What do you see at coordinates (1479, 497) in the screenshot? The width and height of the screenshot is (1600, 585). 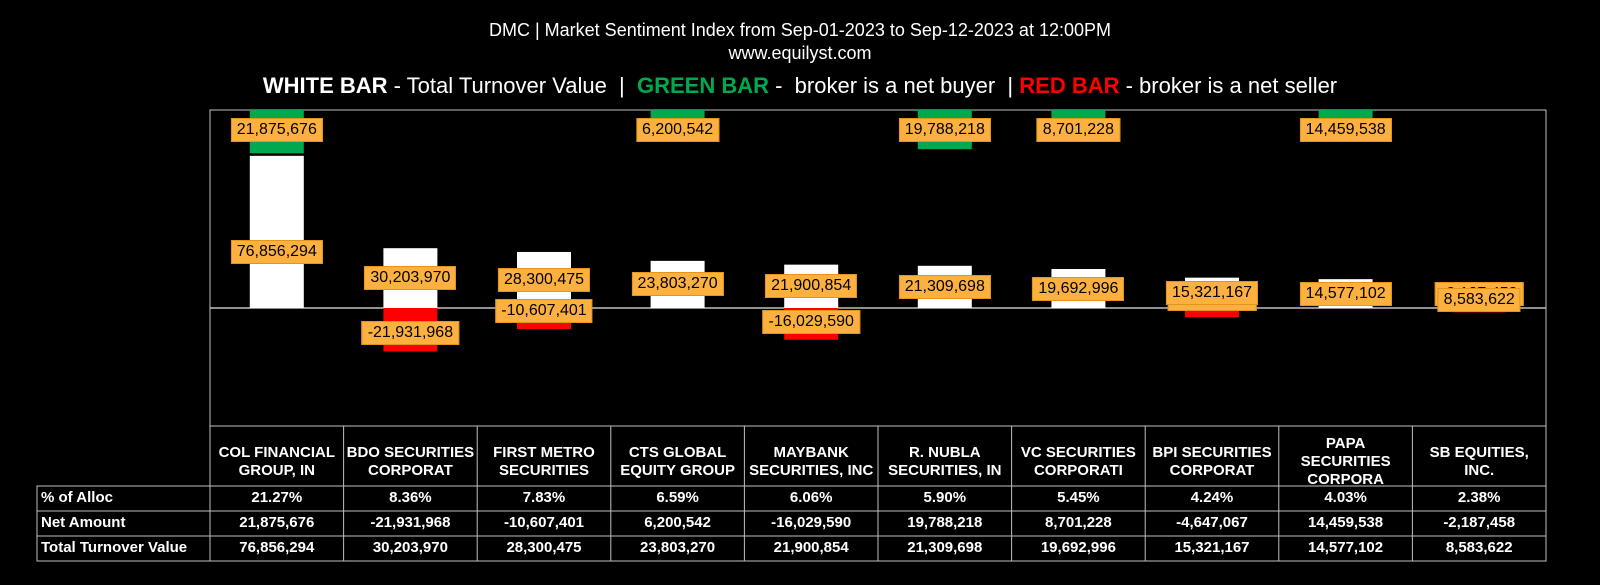 I see `table-cell: 2.38%` at bounding box center [1479, 497].